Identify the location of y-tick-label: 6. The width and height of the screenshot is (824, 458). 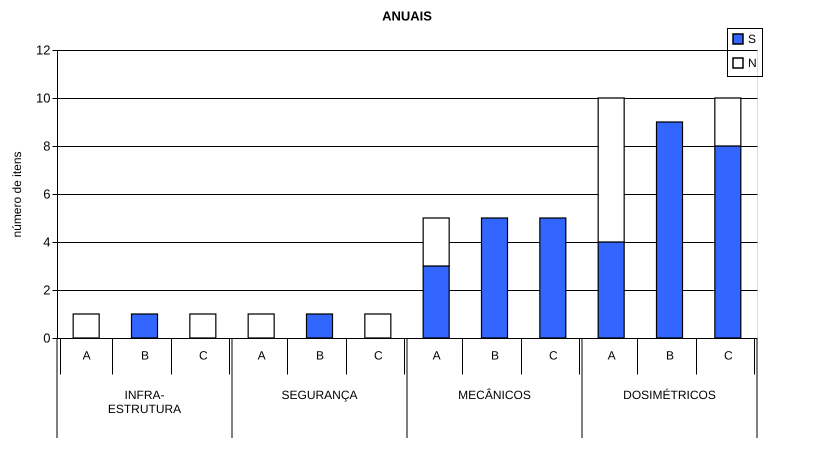
(46, 194).